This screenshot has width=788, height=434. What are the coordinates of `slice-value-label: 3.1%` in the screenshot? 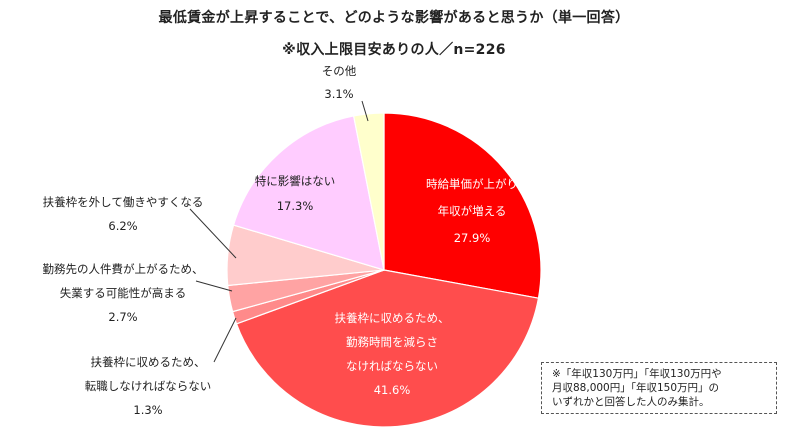 It's located at (338, 94).